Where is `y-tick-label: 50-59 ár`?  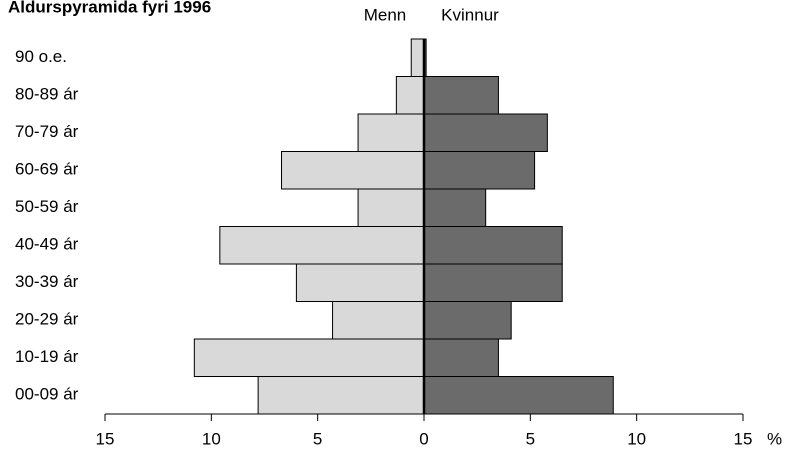
y-tick-label: 50-59 ár is located at coordinates (47, 206).